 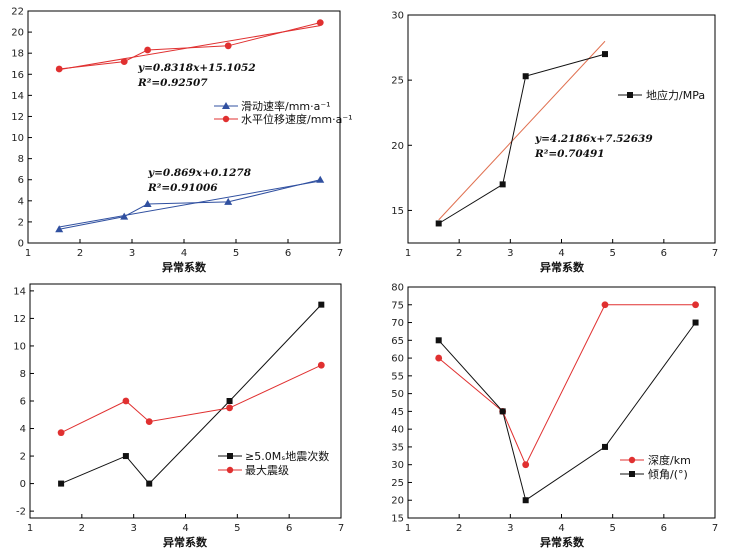 What do you see at coordinates (397, 430) in the screenshot?
I see `y-tick-label: 40` at bounding box center [397, 430].